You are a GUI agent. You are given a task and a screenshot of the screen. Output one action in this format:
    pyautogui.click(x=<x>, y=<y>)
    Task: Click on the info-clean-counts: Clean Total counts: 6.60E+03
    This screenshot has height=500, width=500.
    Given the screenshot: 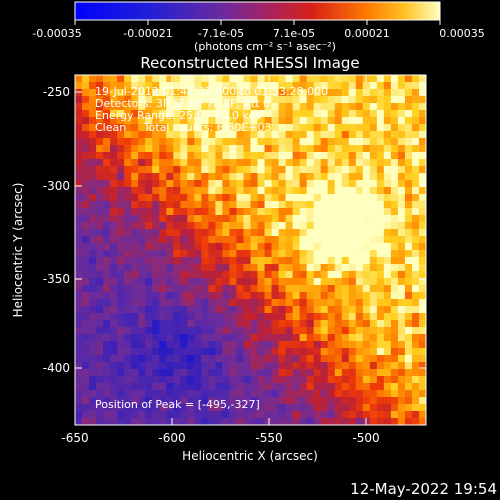 What is the action you would take?
    pyautogui.click(x=183, y=127)
    